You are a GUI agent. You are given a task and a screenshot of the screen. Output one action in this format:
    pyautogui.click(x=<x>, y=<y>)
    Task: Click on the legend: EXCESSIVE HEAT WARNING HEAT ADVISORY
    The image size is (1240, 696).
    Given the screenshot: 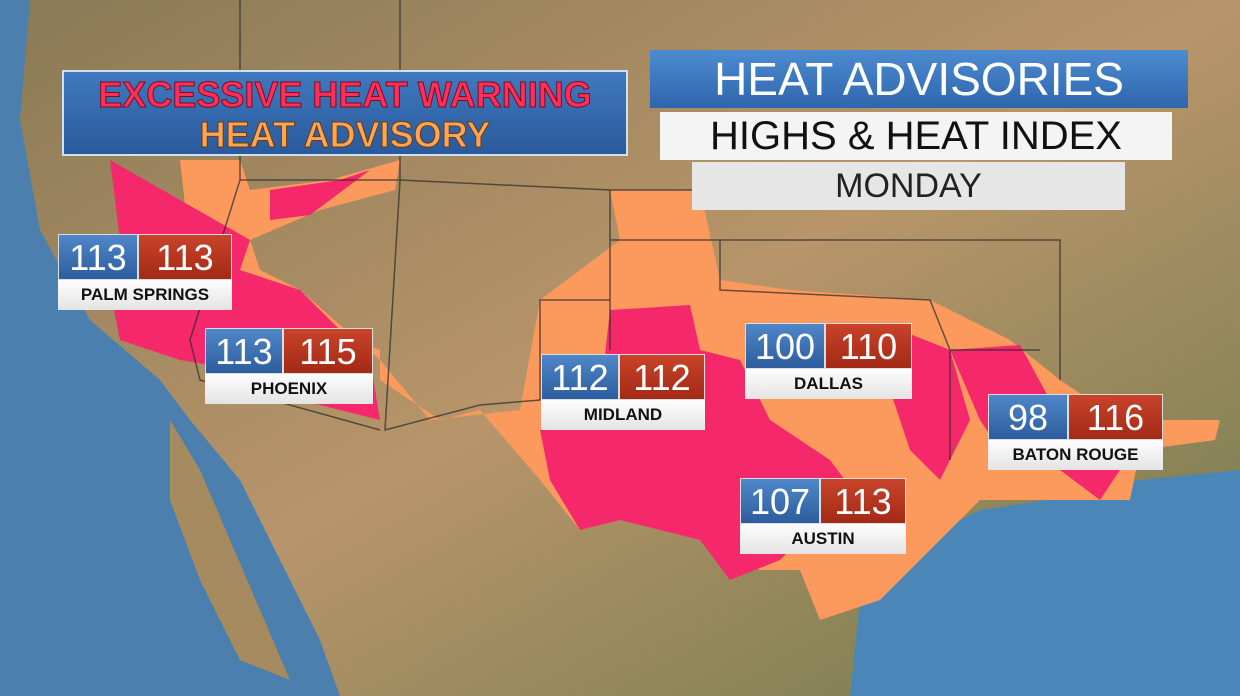 What is the action you would take?
    pyautogui.click(x=345, y=113)
    